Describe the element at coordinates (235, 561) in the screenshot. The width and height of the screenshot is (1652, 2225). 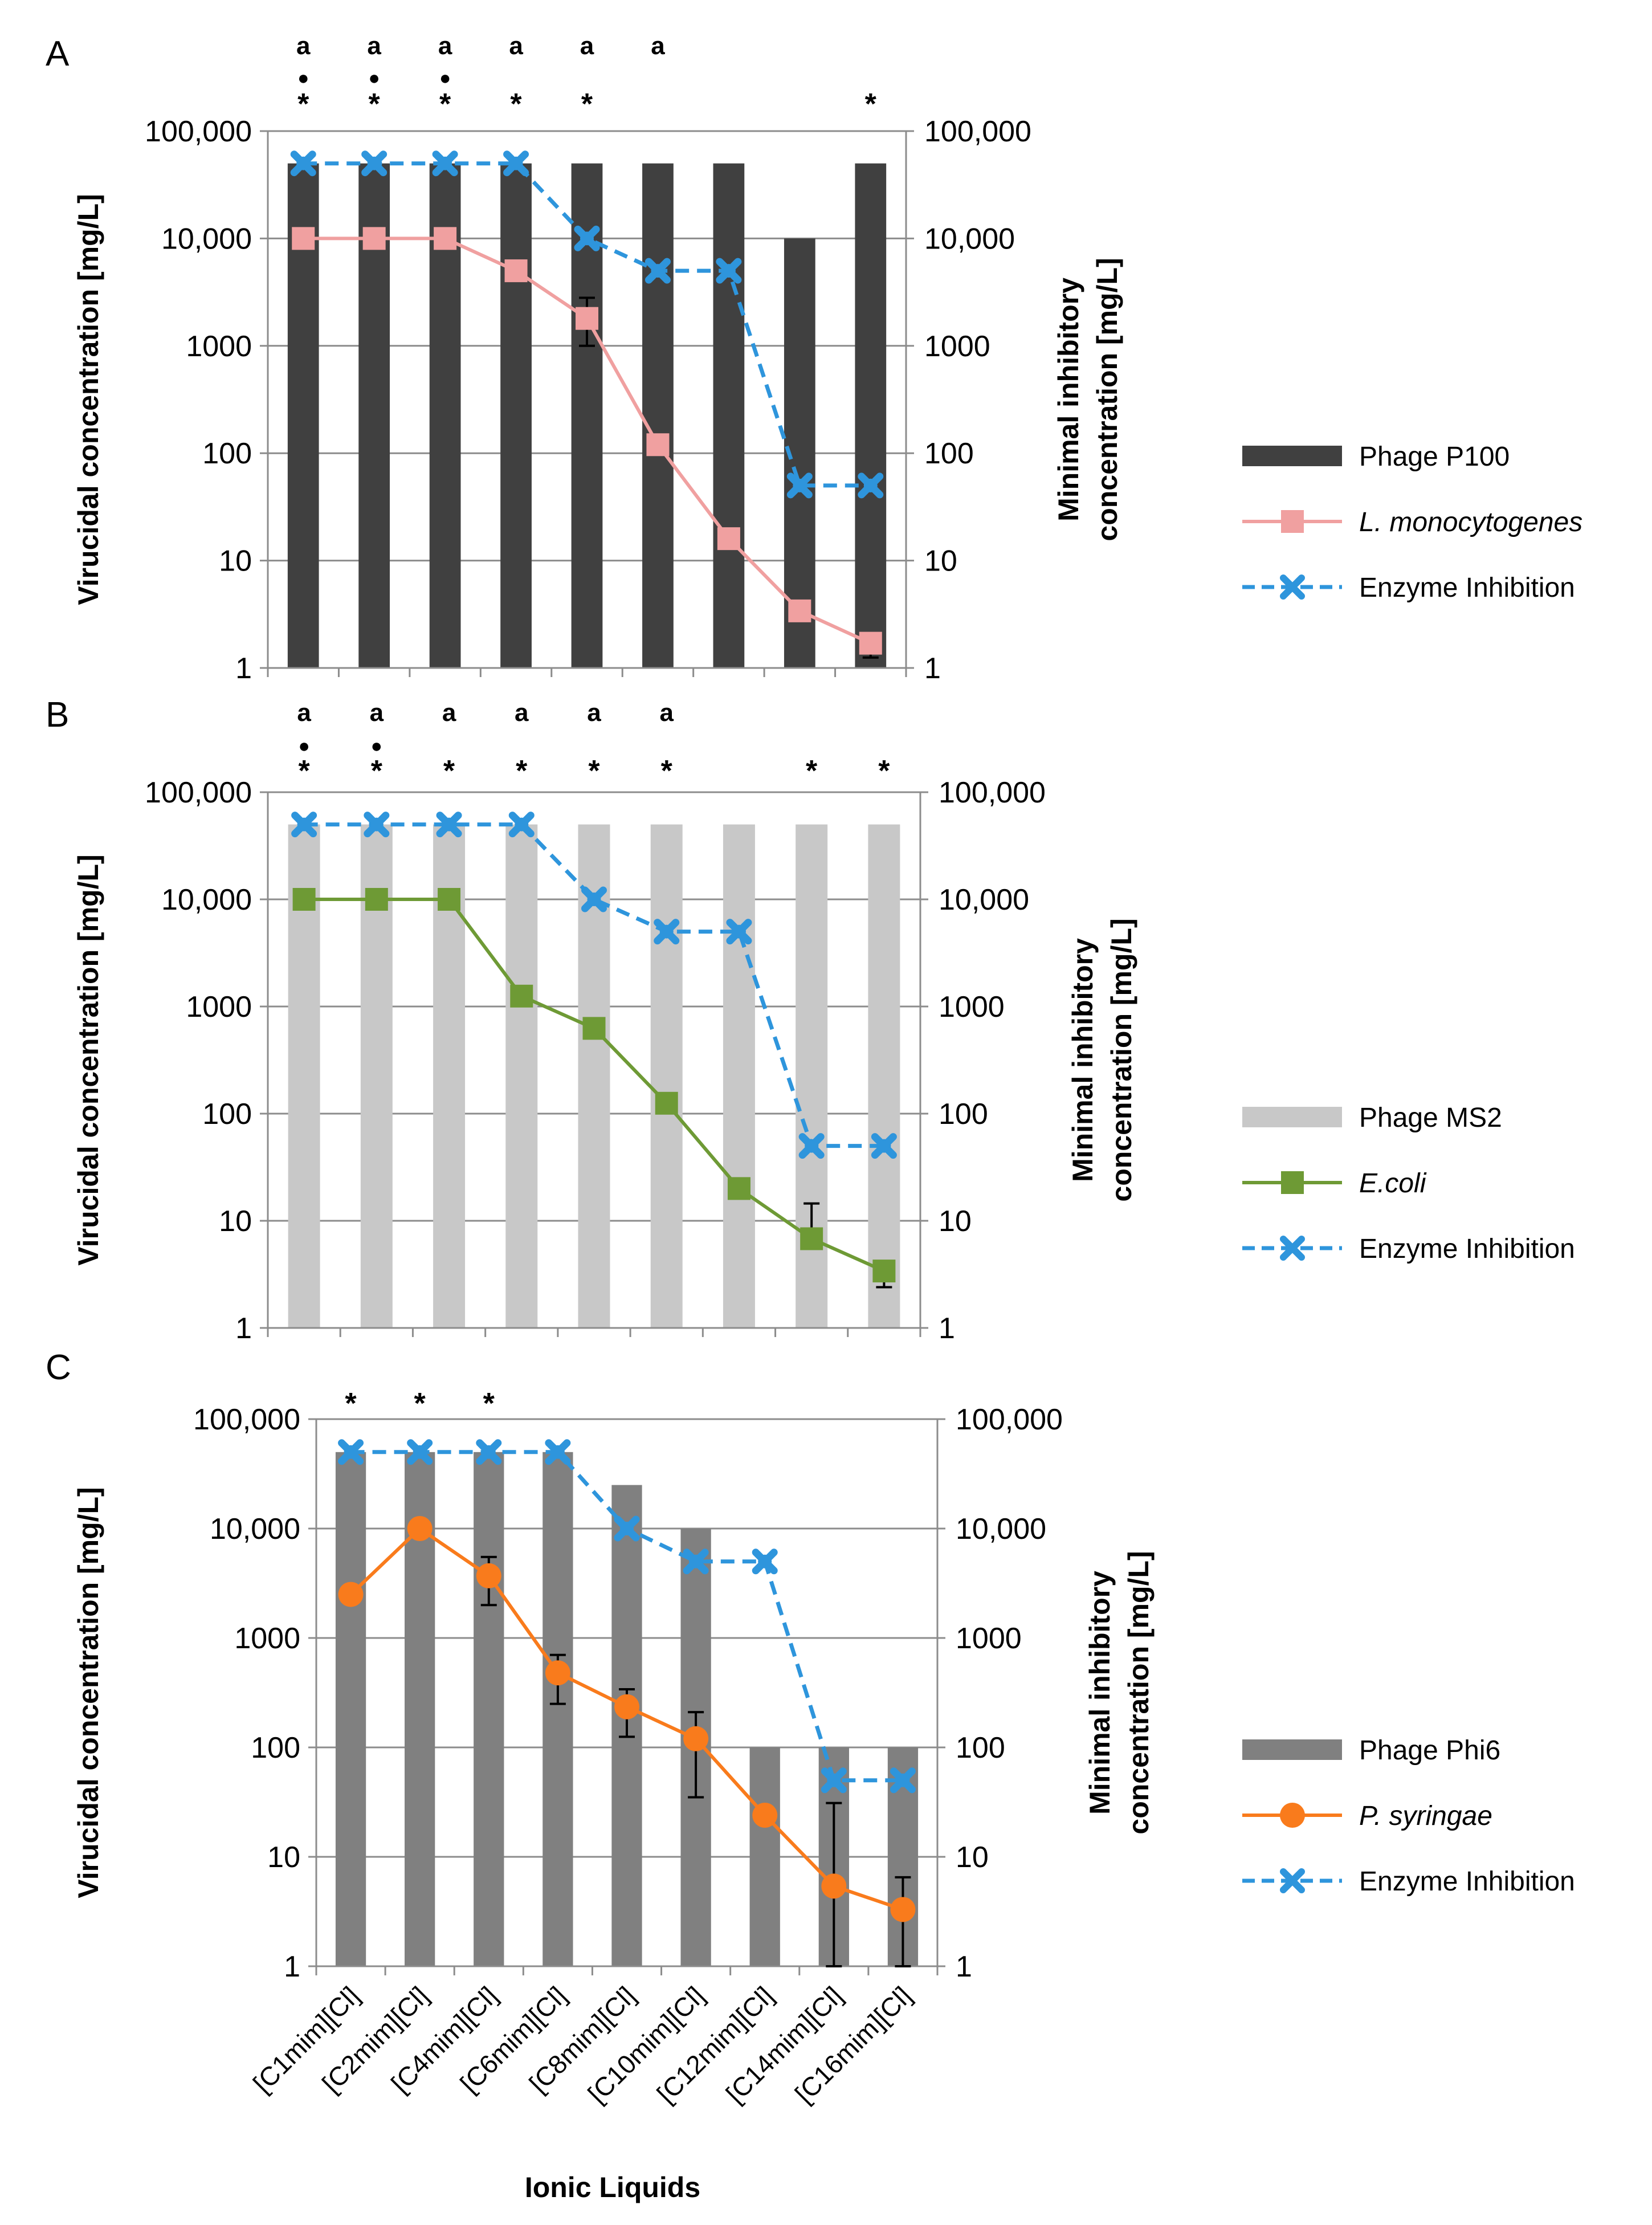
I see `y-tick-label: 10` at that location.